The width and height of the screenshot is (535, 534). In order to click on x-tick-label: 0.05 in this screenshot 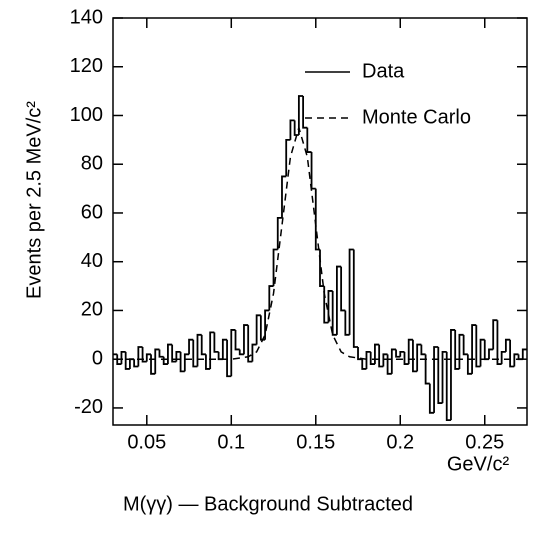, I will do `click(146, 442)`.